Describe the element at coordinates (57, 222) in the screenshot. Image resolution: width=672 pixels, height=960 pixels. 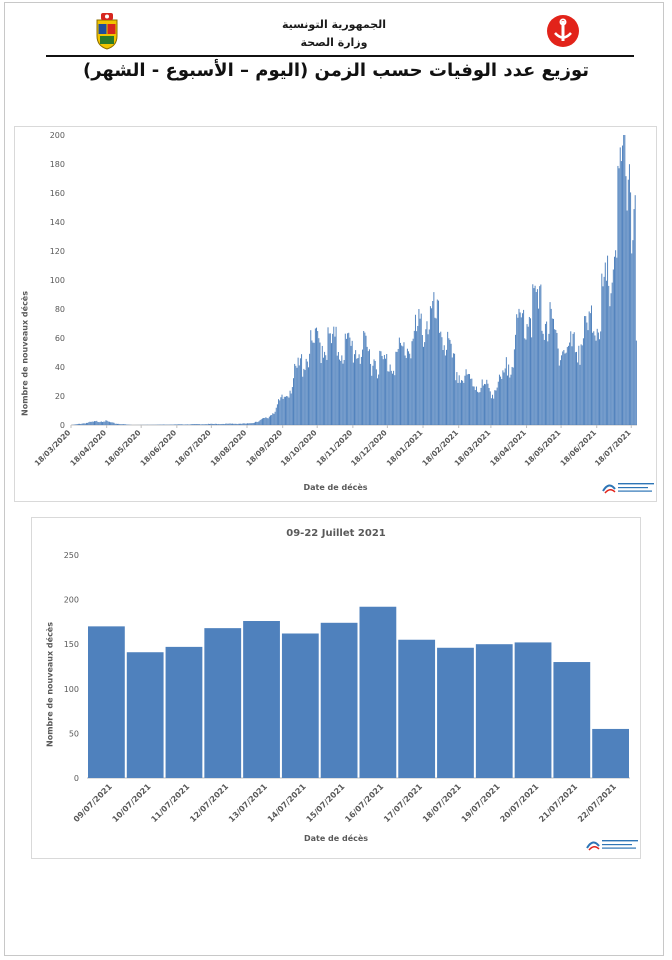
I see `chart1-y-tick-label: 140` at that location.